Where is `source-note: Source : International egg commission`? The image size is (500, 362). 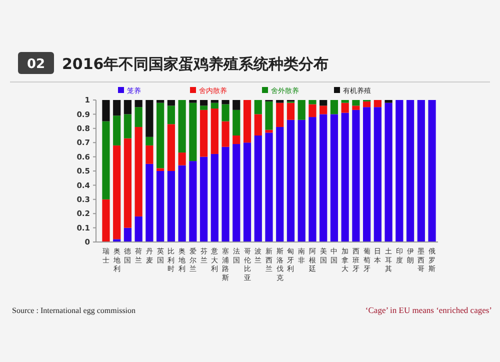
source-note: Source : International egg commission is located at coordinates (74, 310).